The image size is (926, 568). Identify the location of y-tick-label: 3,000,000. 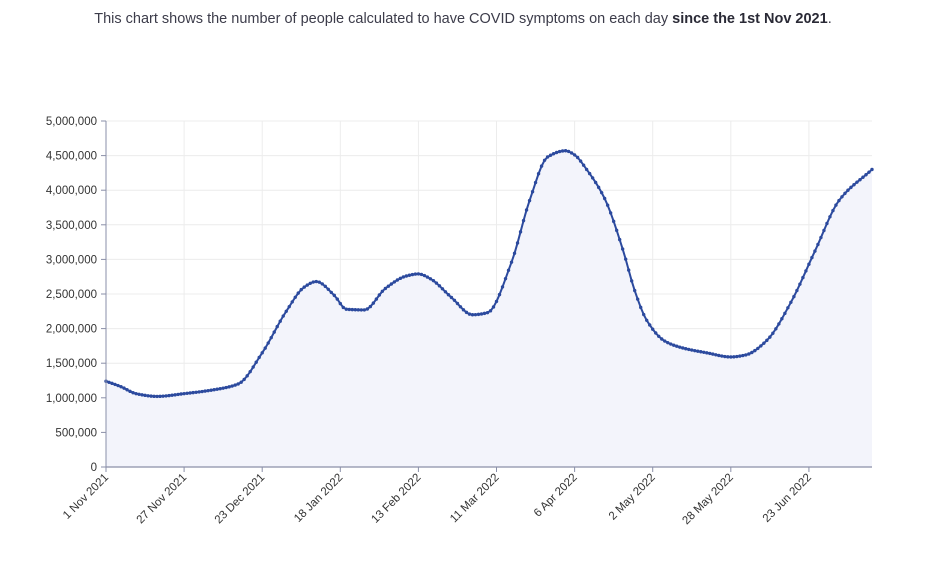
(71, 260).